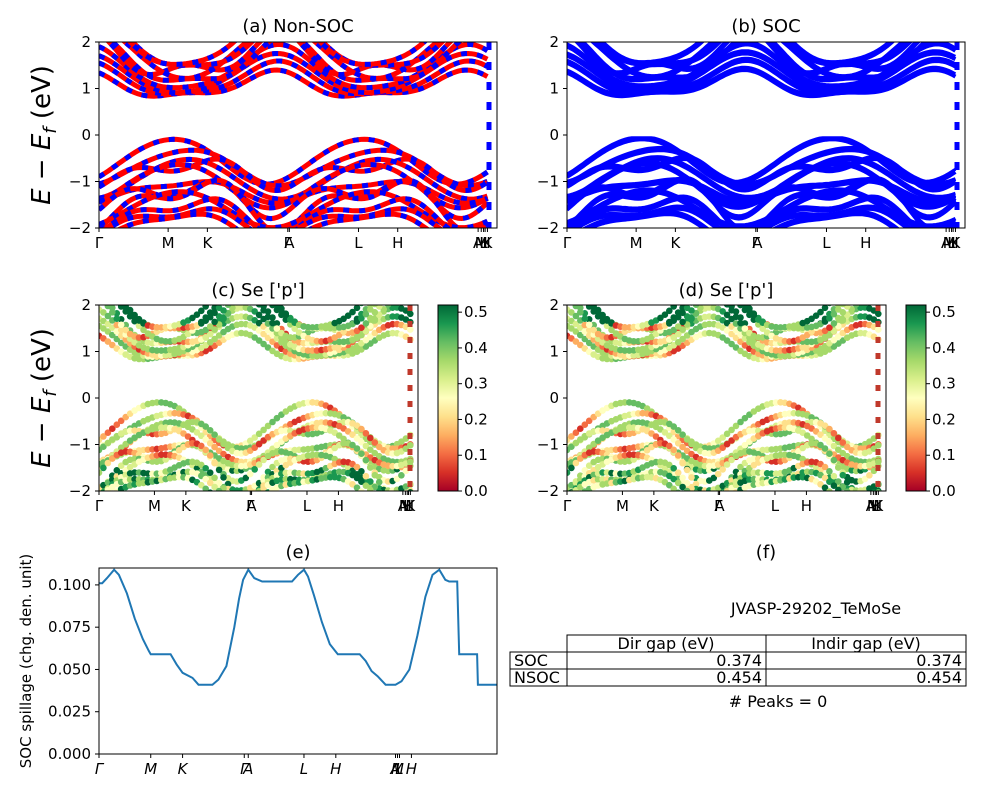 The width and height of the screenshot is (1000, 800). Describe the element at coordinates (944, 312) in the screenshot. I see `cbtick-label-1-5: 0.5` at that location.